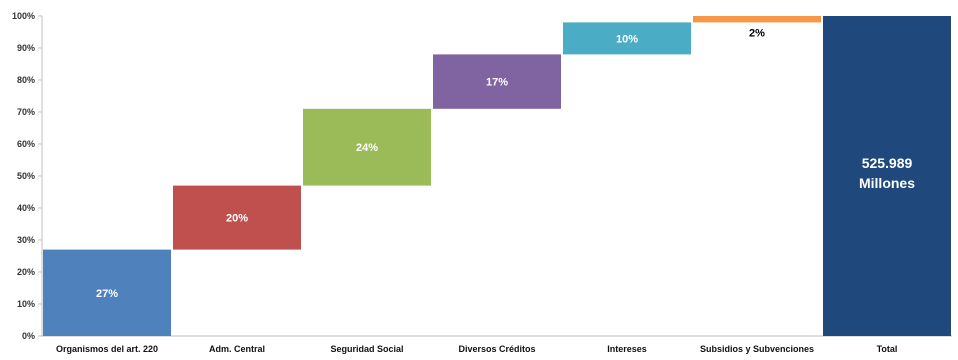  I want to click on y-tick-label: 90%, so click(26, 48).